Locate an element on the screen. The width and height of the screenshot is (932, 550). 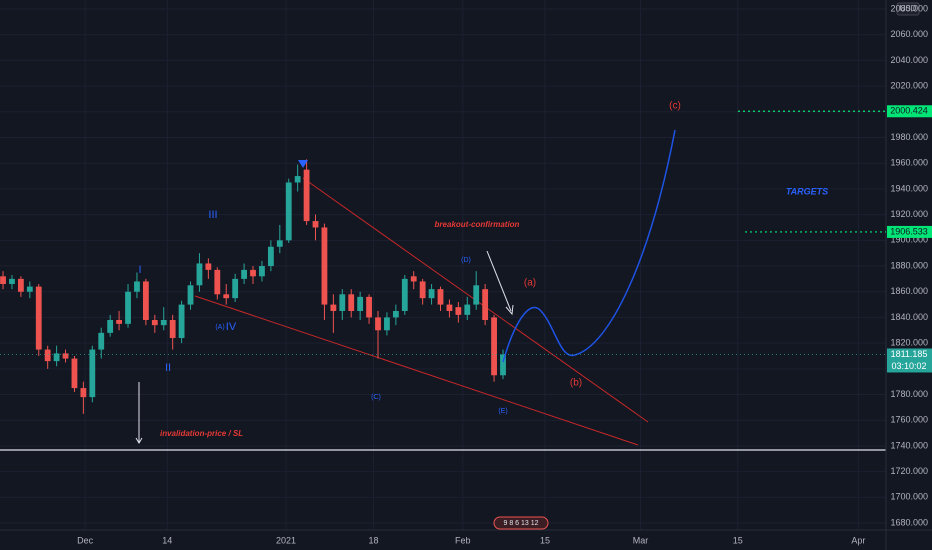
last-price-box is located at coordinates (909, 360).